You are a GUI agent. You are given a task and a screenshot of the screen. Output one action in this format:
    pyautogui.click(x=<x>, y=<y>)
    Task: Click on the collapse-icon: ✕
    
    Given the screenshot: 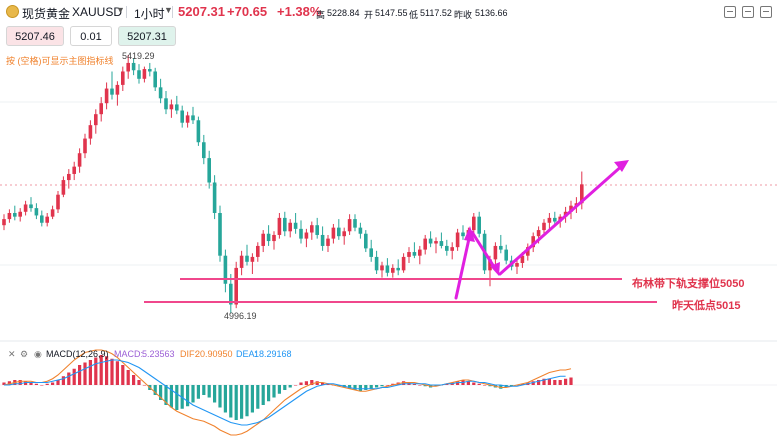 What is the action you would take?
    pyautogui.click(x=12, y=354)
    